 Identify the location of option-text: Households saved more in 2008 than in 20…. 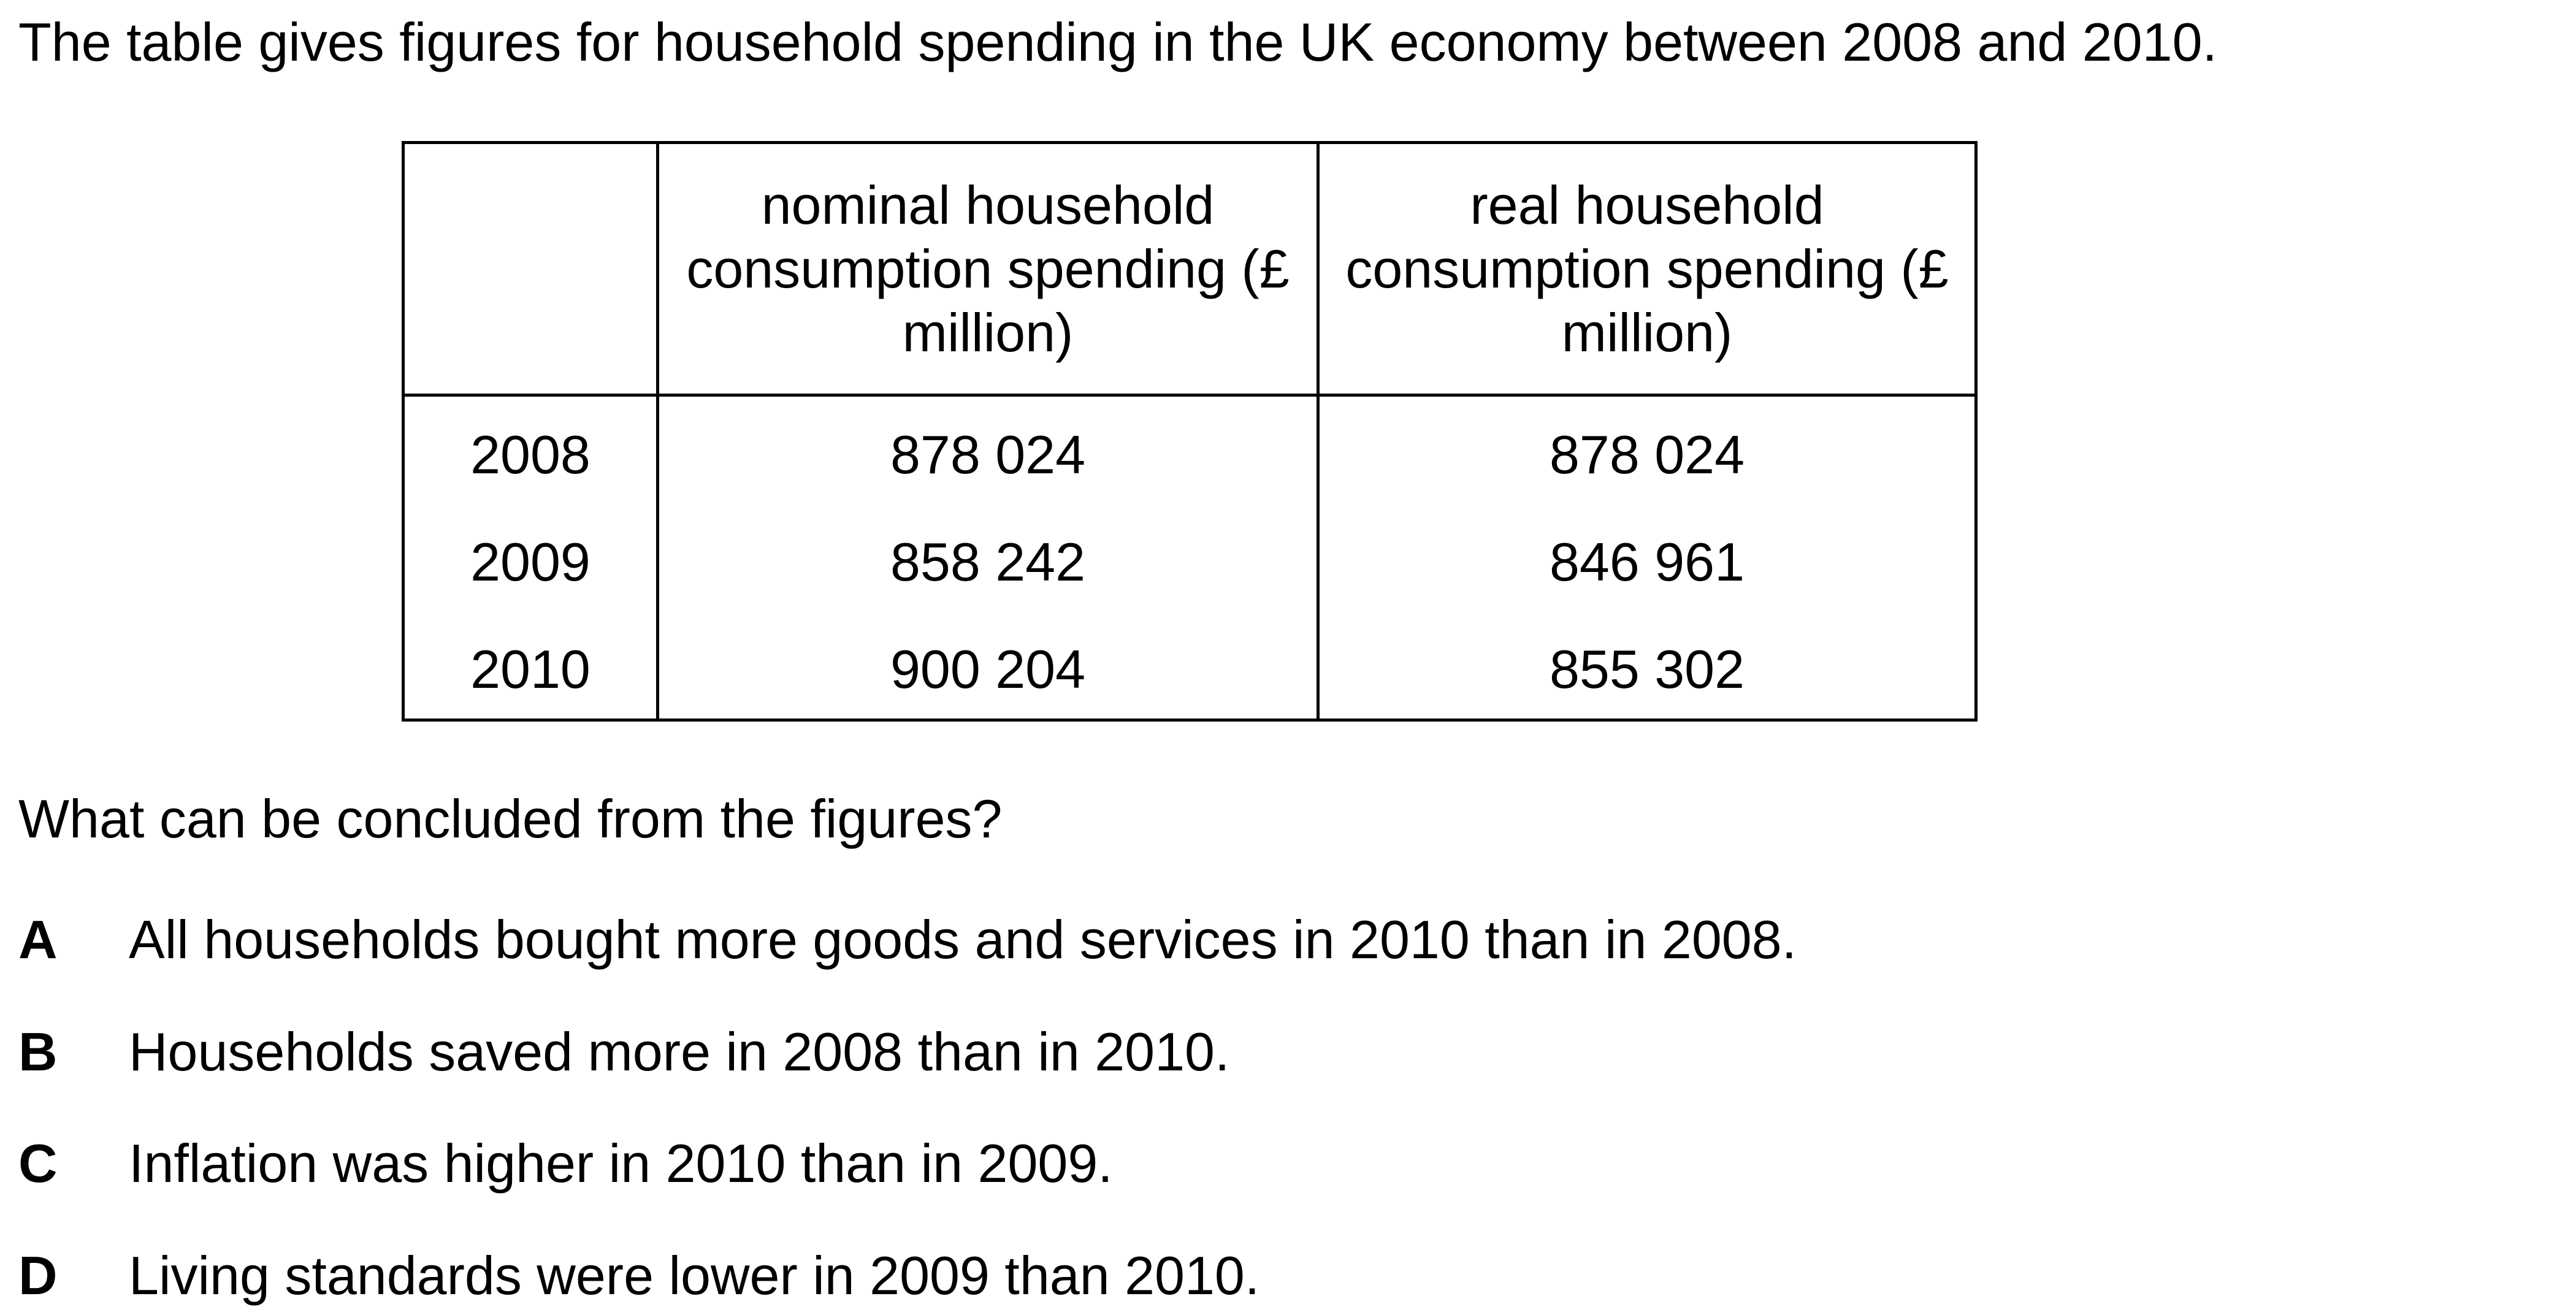
(679, 1051).